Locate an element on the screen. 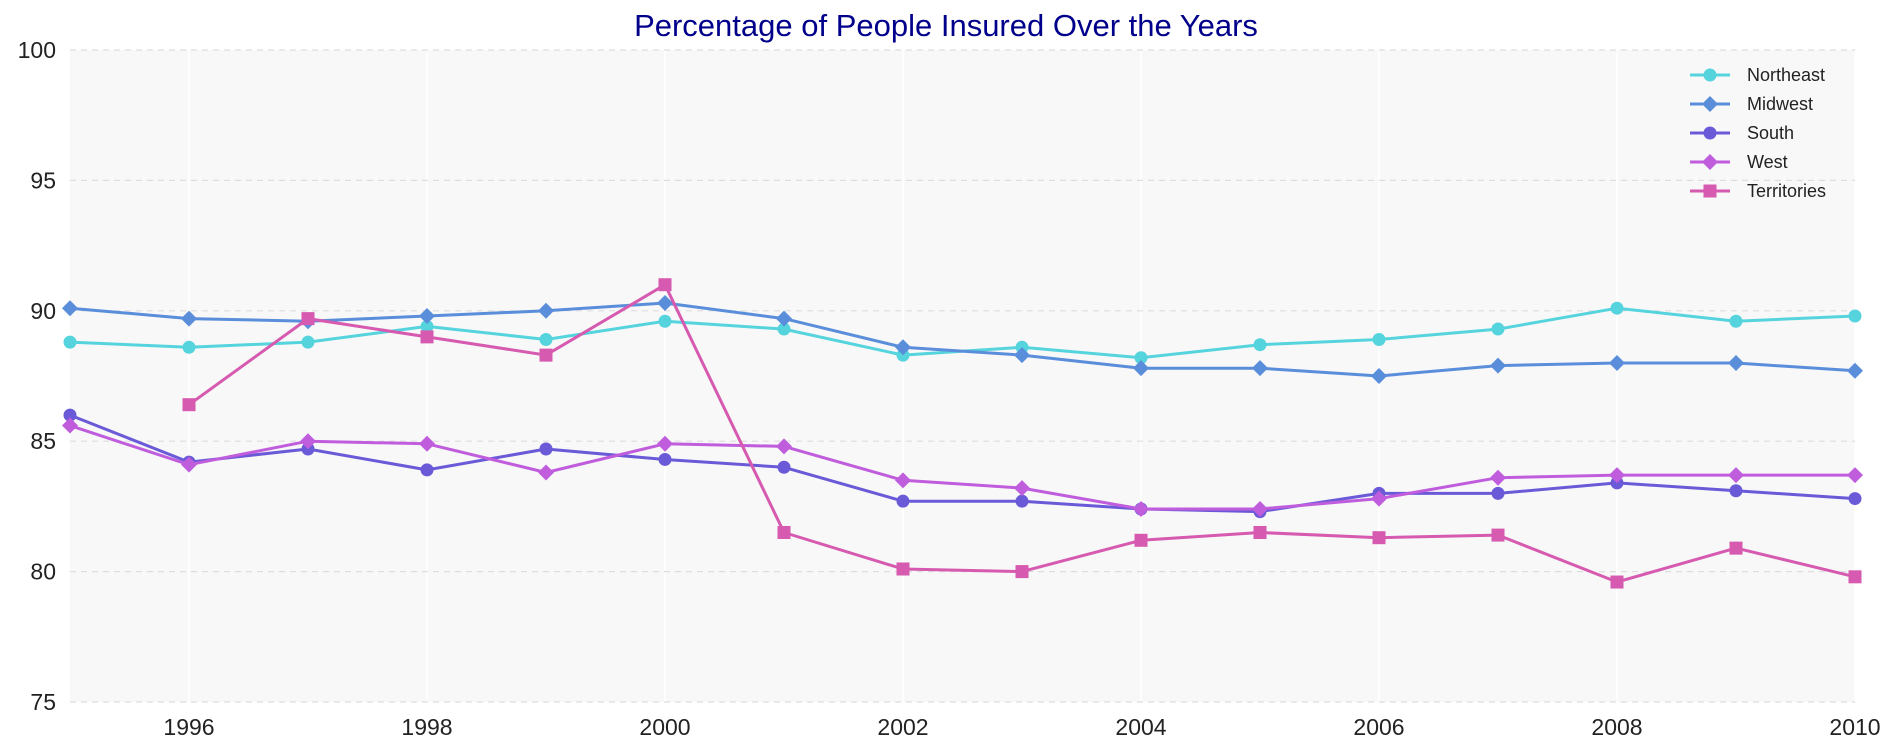  x-tick-label: 1998 is located at coordinates (426, 727).